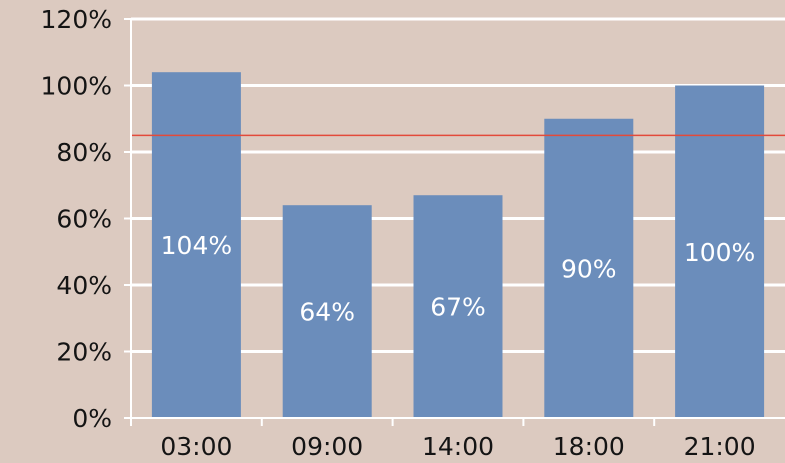 Image resolution: width=785 pixels, height=463 pixels. What do you see at coordinates (84, 219) in the screenshot?
I see `y-tick-label-3: 60%` at bounding box center [84, 219].